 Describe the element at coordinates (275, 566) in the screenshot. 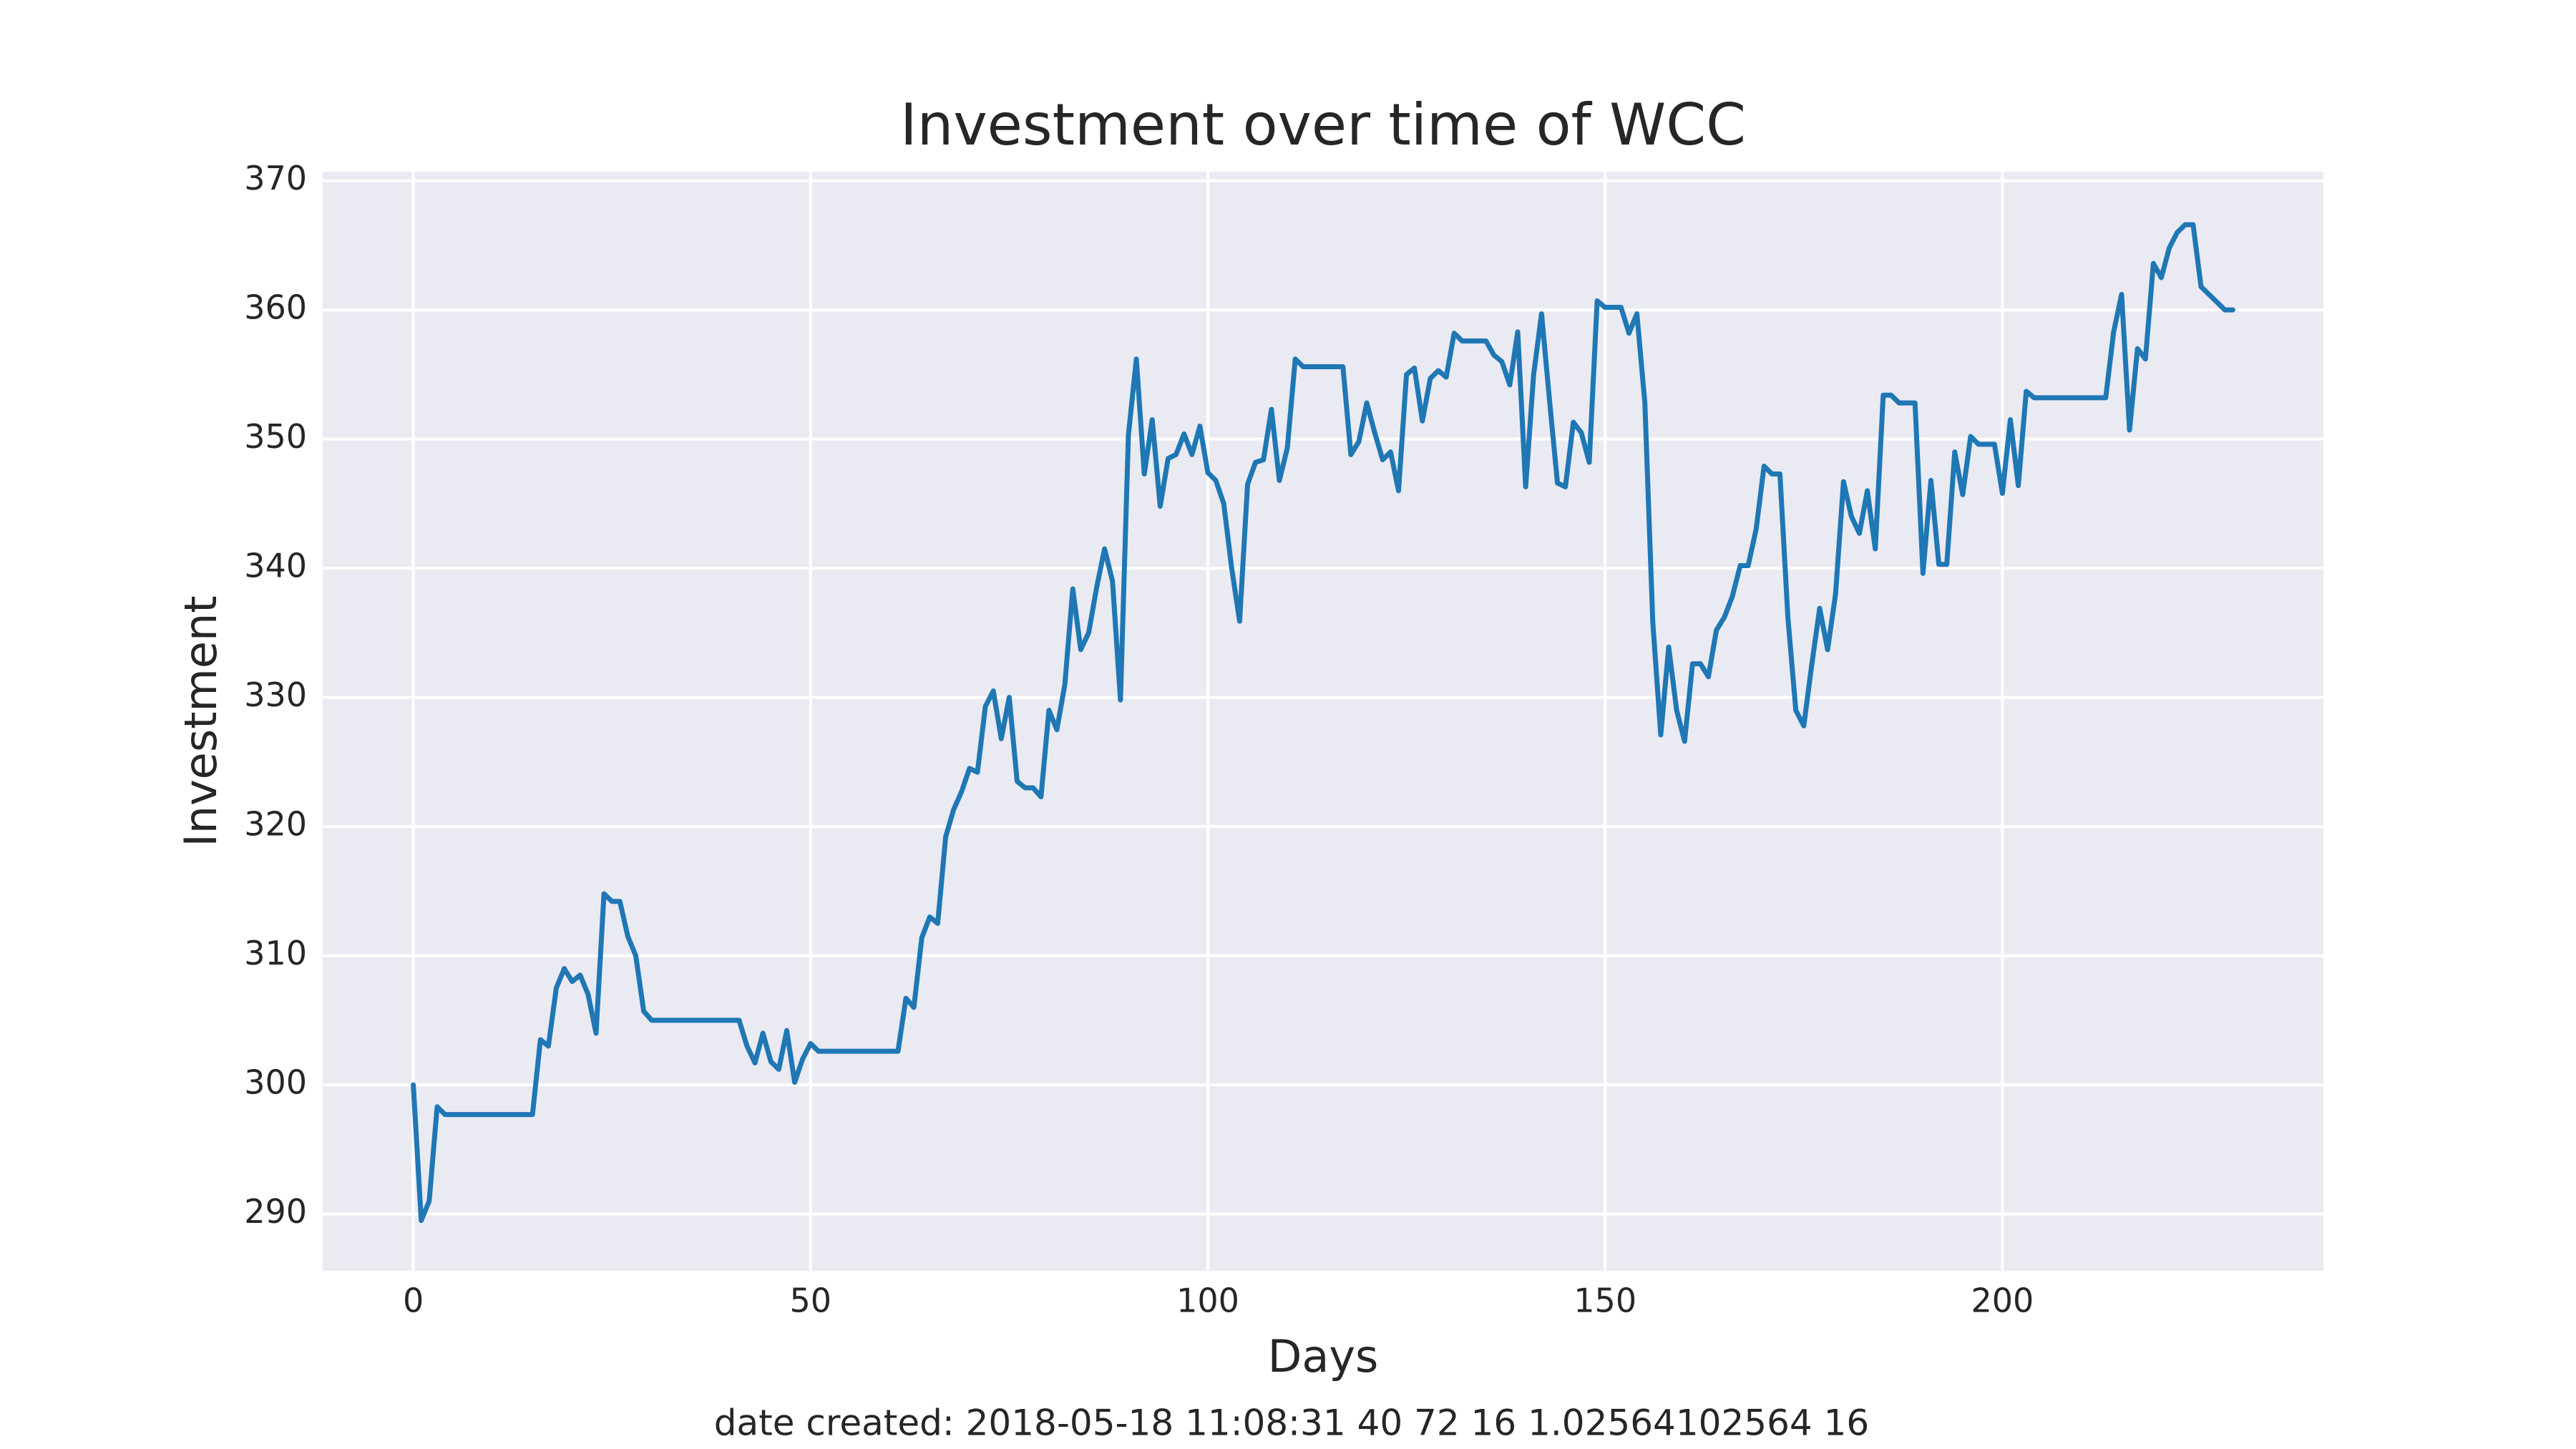

I see `y-tick-label: 340` at that location.